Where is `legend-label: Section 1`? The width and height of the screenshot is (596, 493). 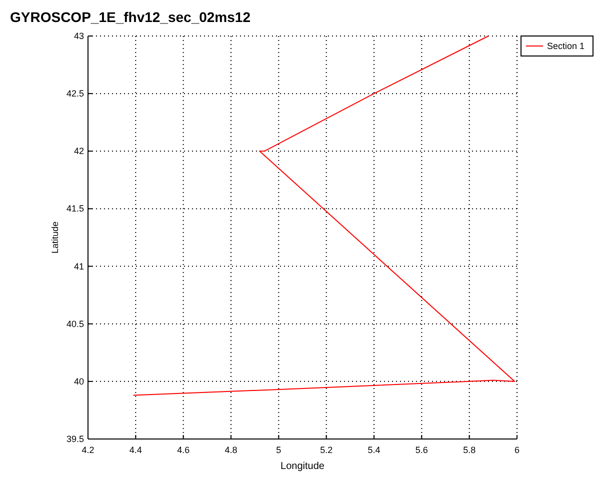 legend-label: Section 1 is located at coordinates (566, 46).